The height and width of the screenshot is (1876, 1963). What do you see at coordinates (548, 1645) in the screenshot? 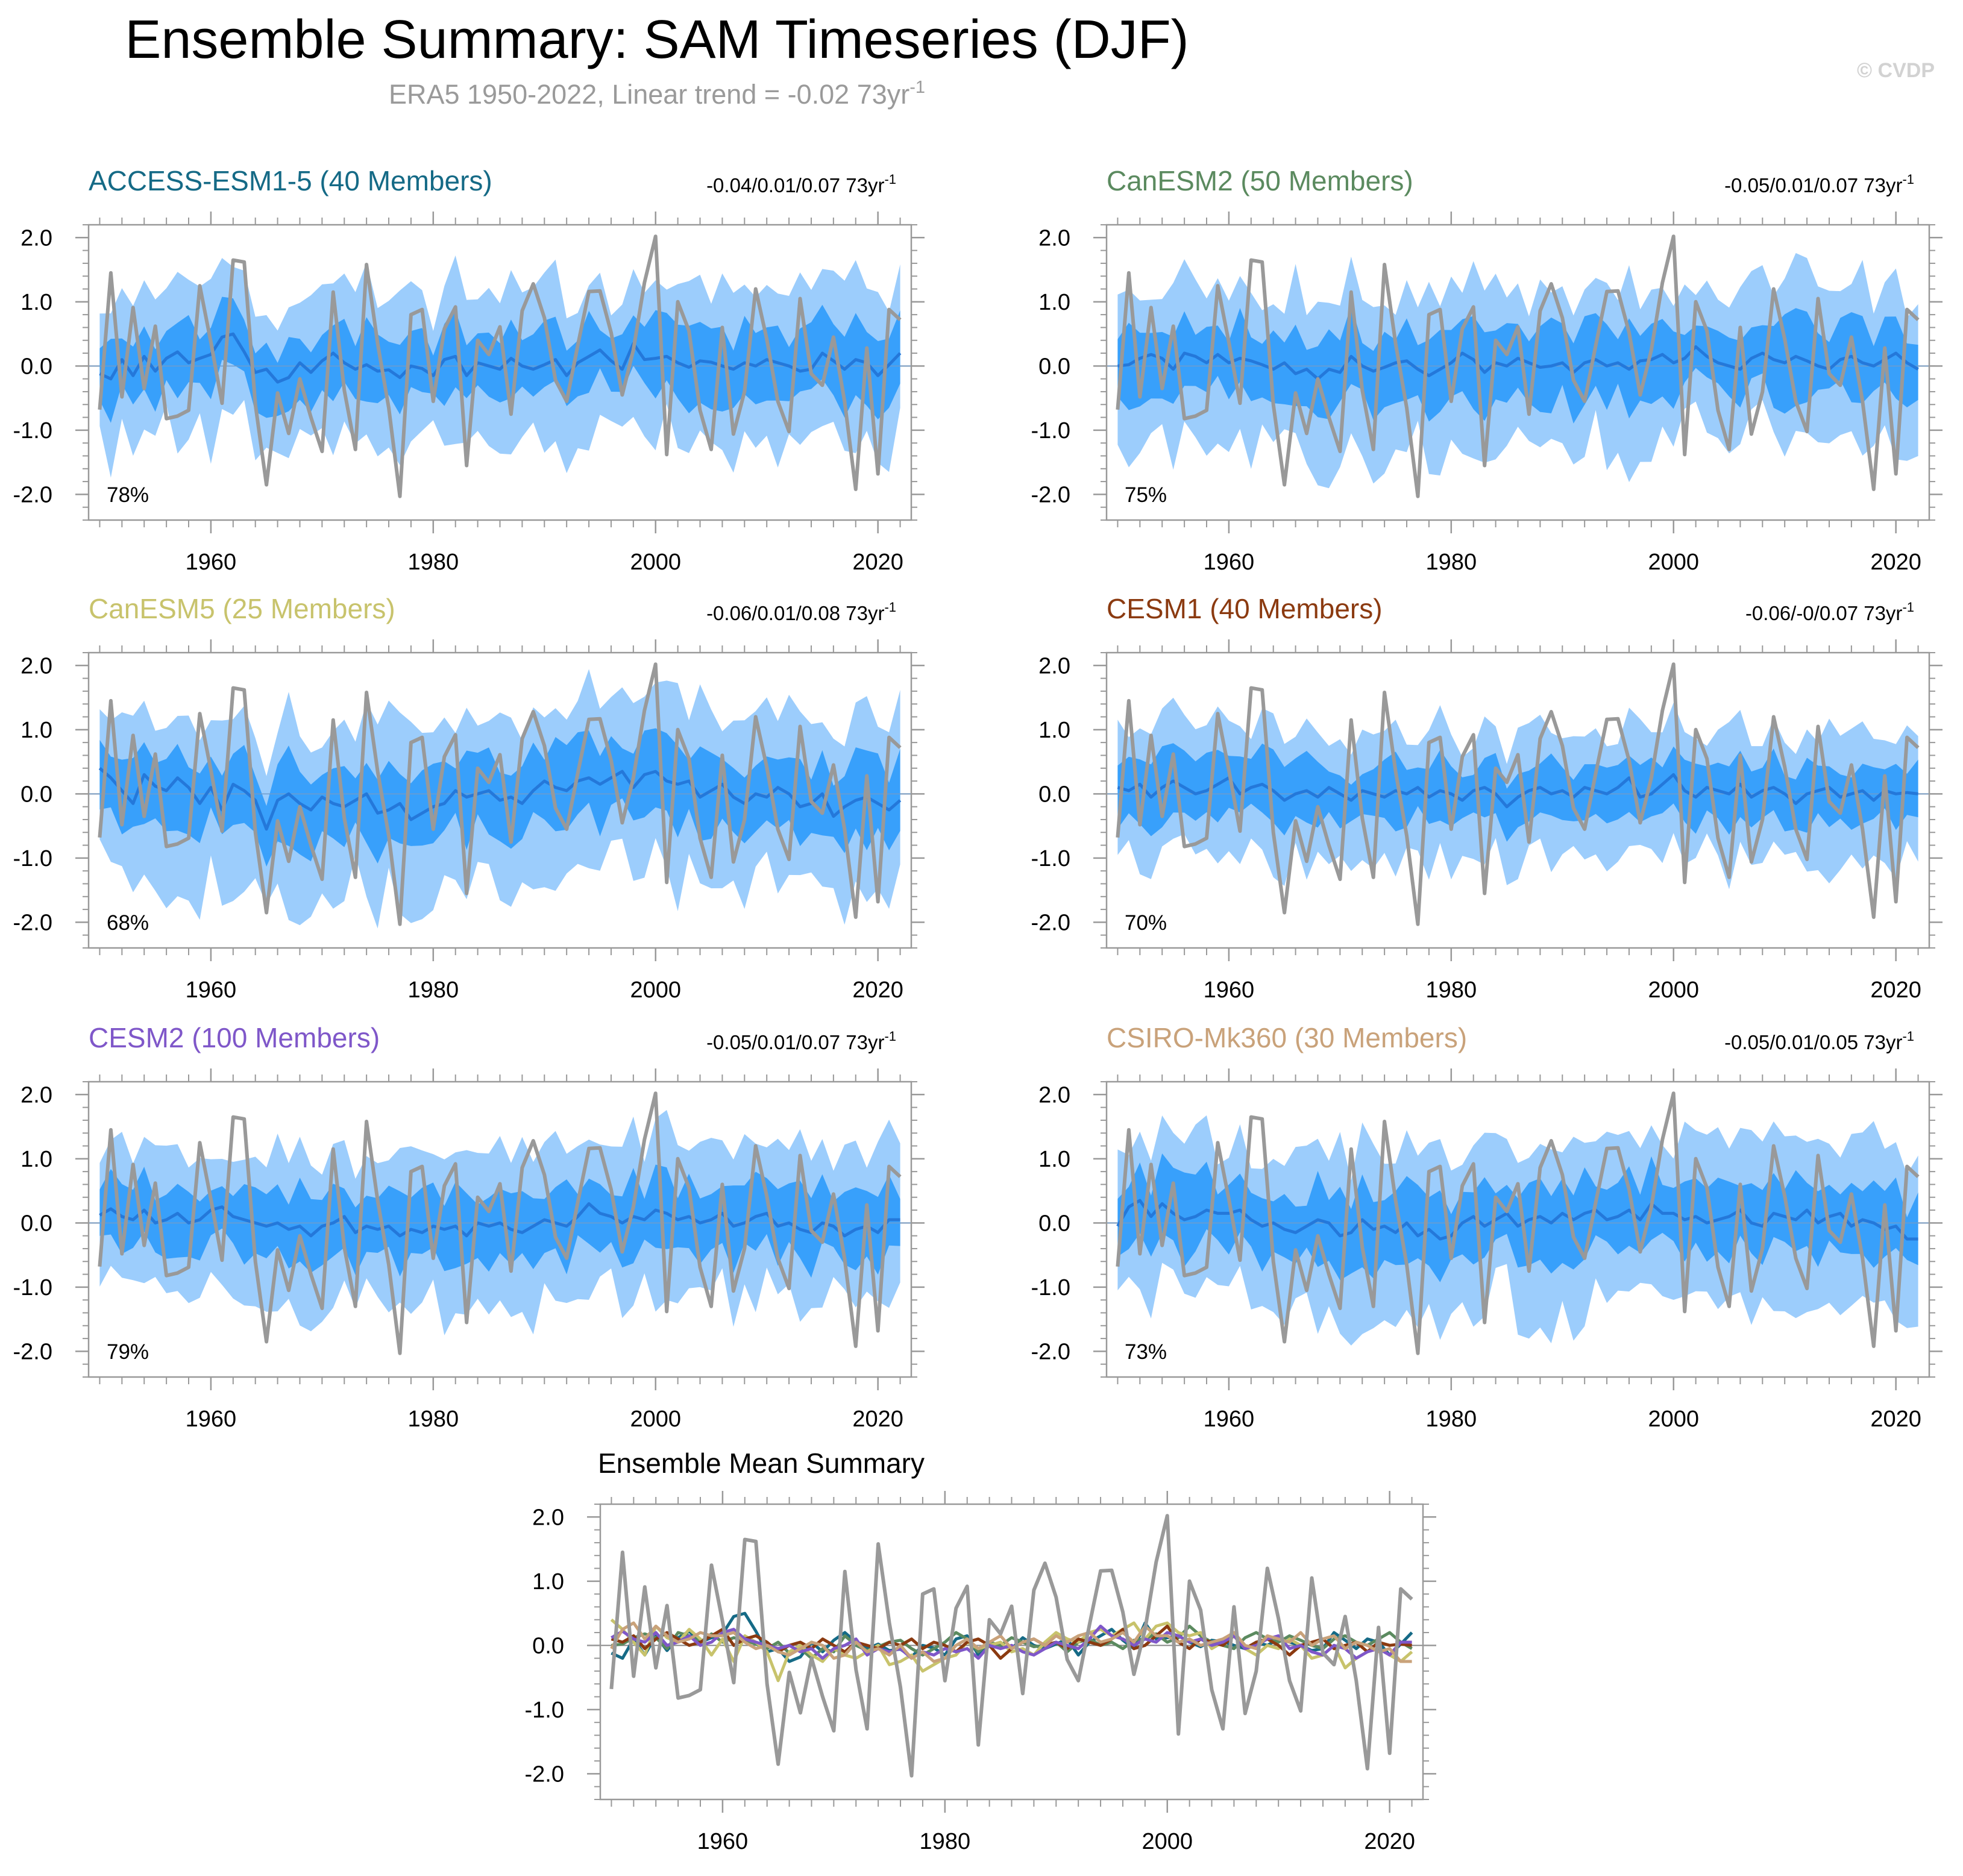
I see `summary-y-tick-label: 0.0` at bounding box center [548, 1645].